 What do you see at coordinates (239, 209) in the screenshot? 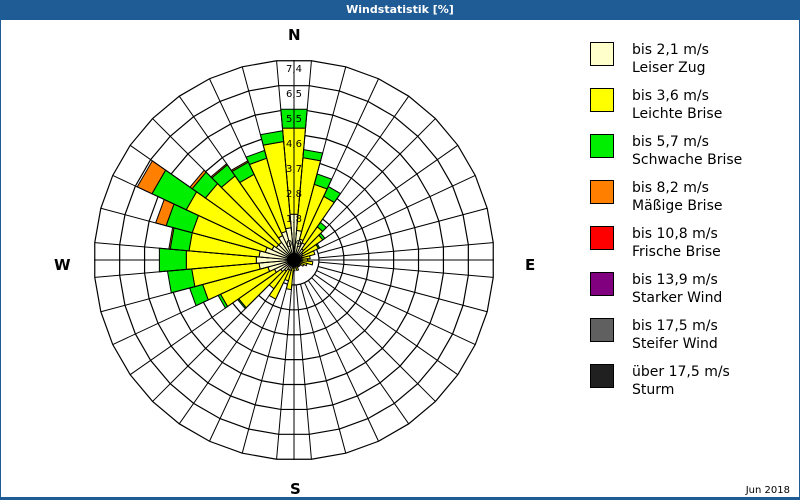
I see `wind-rose-sectors` at bounding box center [239, 209].